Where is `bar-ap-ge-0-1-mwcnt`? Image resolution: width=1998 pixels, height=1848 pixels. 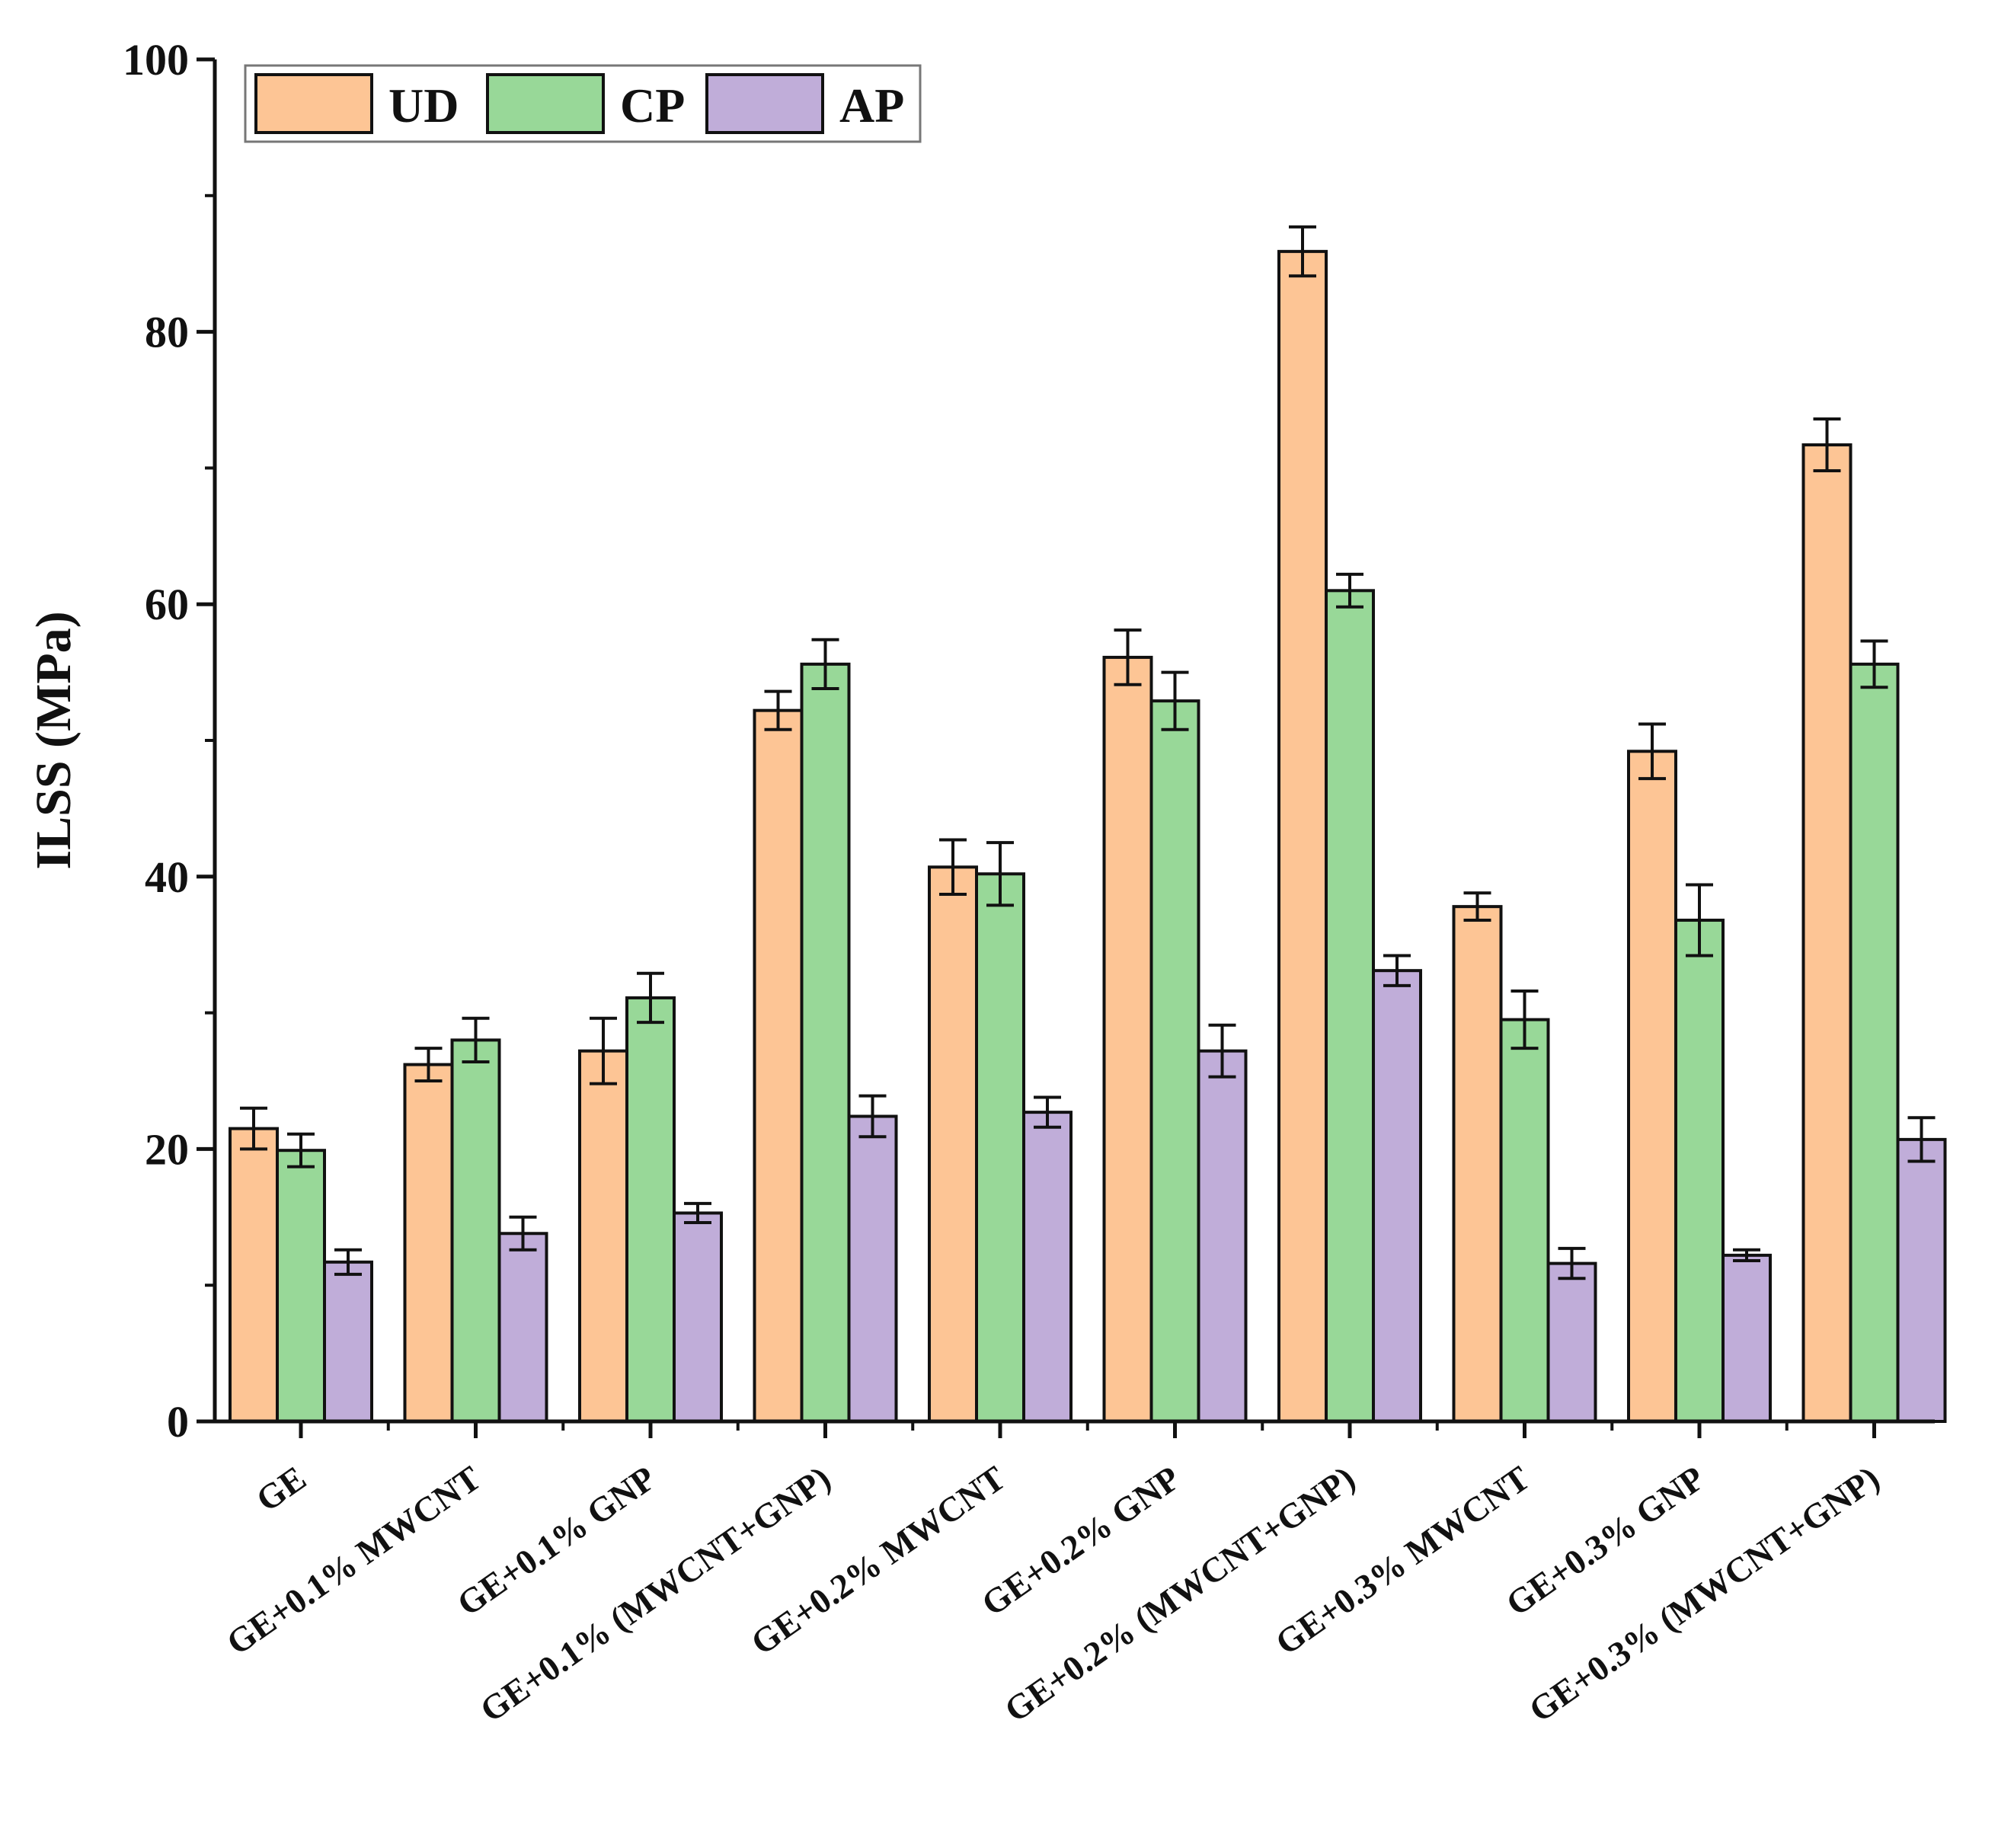
bar-ap-ge-0-1-mwcnt is located at coordinates (522, 1327).